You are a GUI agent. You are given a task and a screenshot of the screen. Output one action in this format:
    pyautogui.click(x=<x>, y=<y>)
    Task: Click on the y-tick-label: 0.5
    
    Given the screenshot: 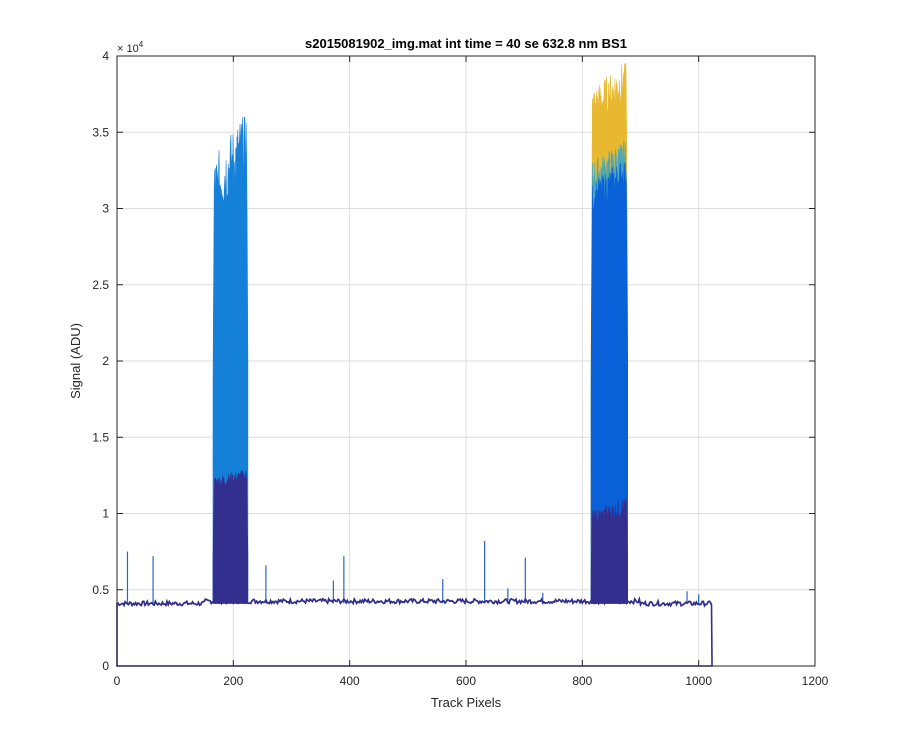 What is the action you would take?
    pyautogui.click(x=100, y=590)
    